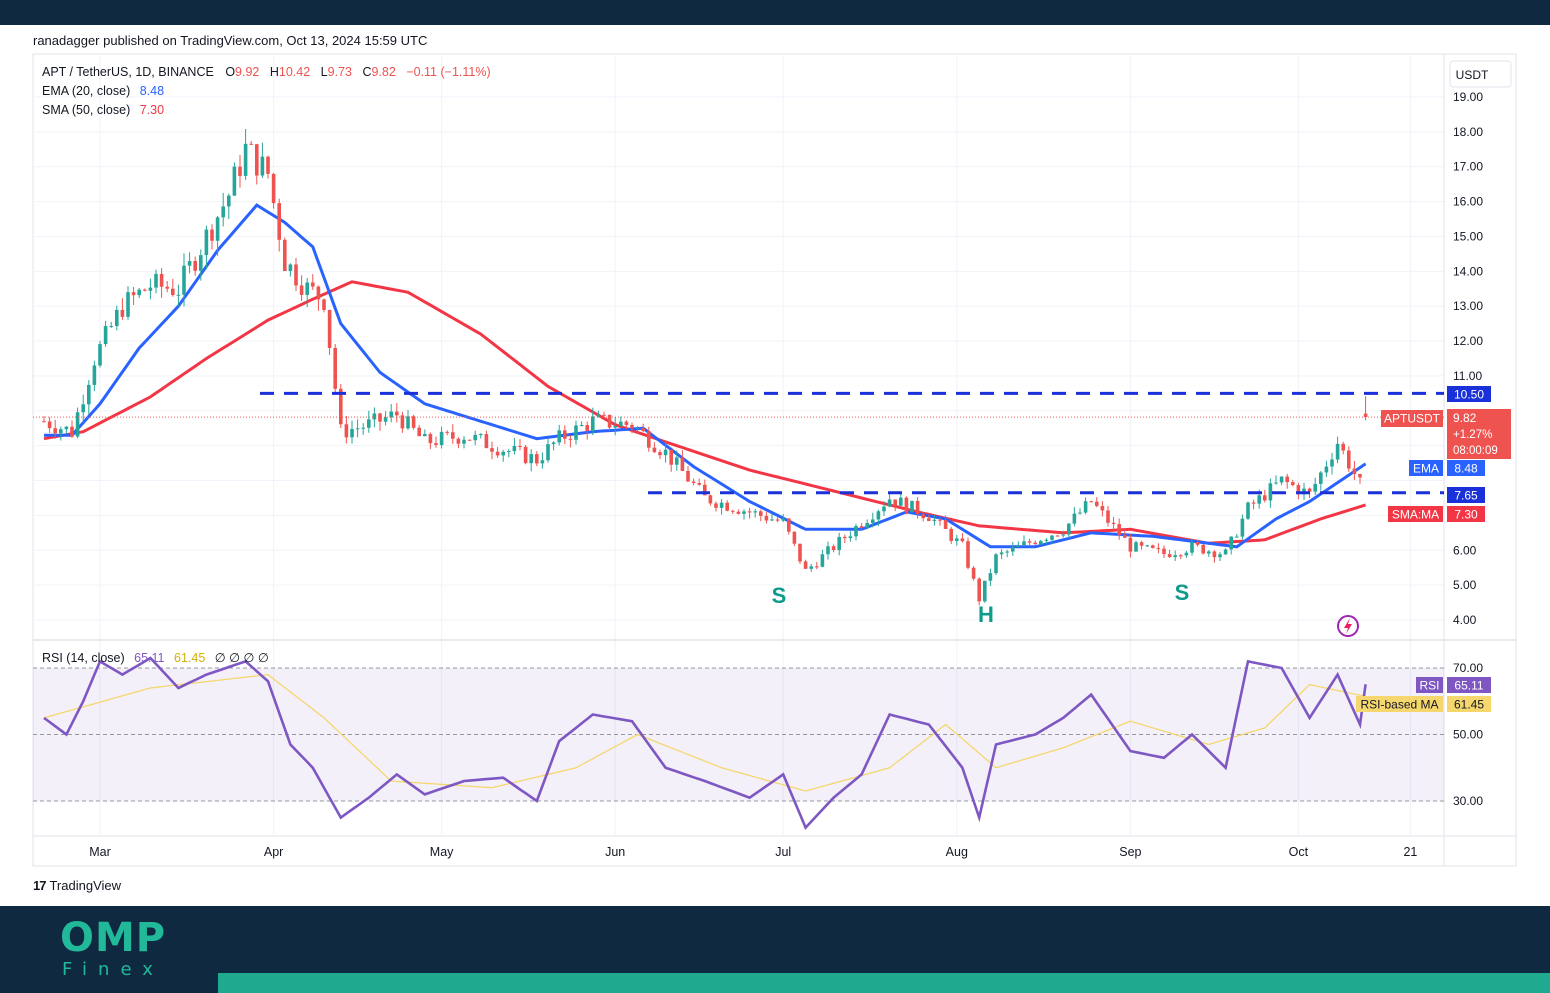 The width and height of the screenshot is (1550, 993). What do you see at coordinates (77, 885) in the screenshot?
I see `tradingview-logo: 17 TradingView` at bounding box center [77, 885].